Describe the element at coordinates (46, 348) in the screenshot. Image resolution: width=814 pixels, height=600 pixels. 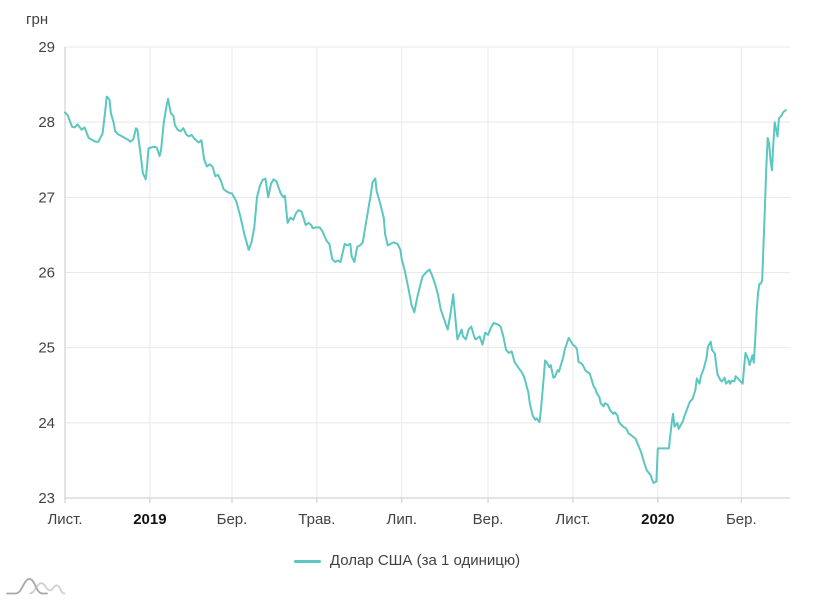
I see `y-tick-label-25: 25` at that location.